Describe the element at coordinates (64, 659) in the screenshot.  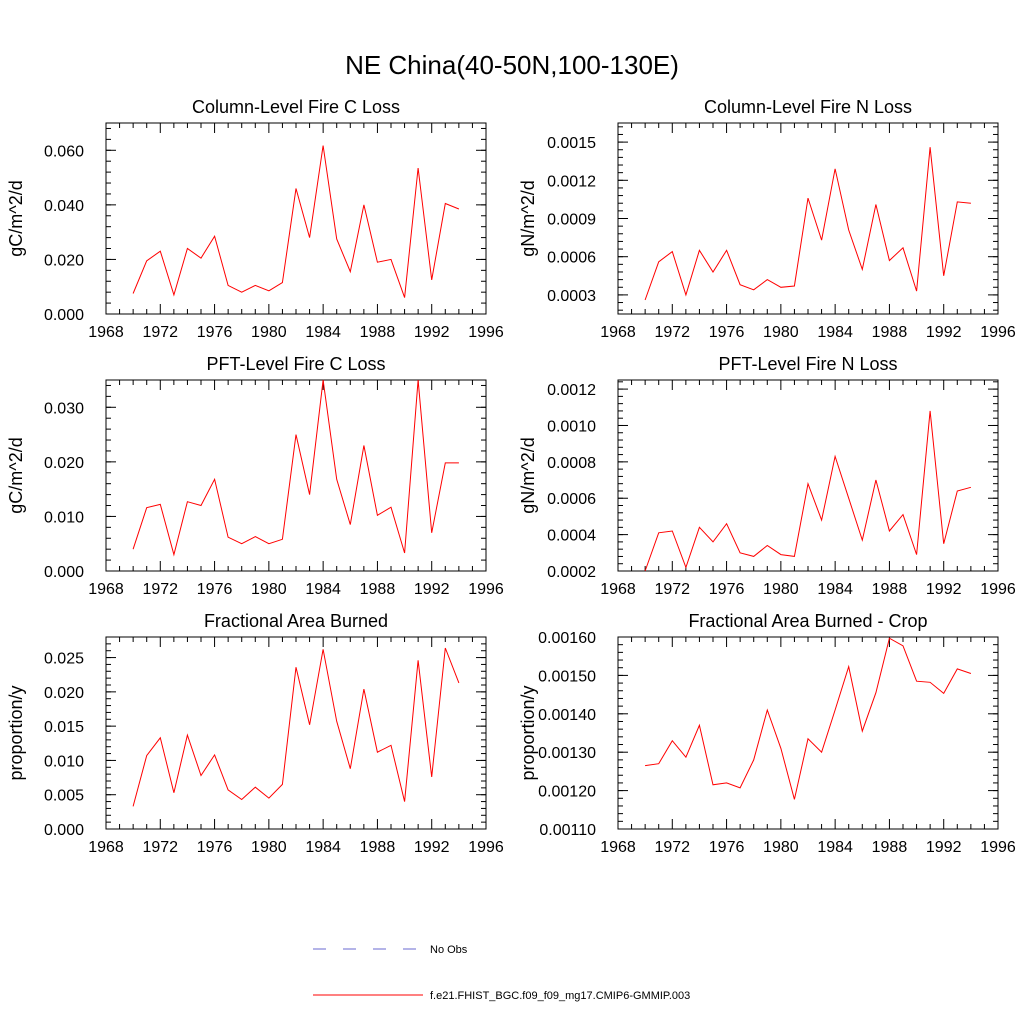
I see `y-tick-label: 0.025` at that location.